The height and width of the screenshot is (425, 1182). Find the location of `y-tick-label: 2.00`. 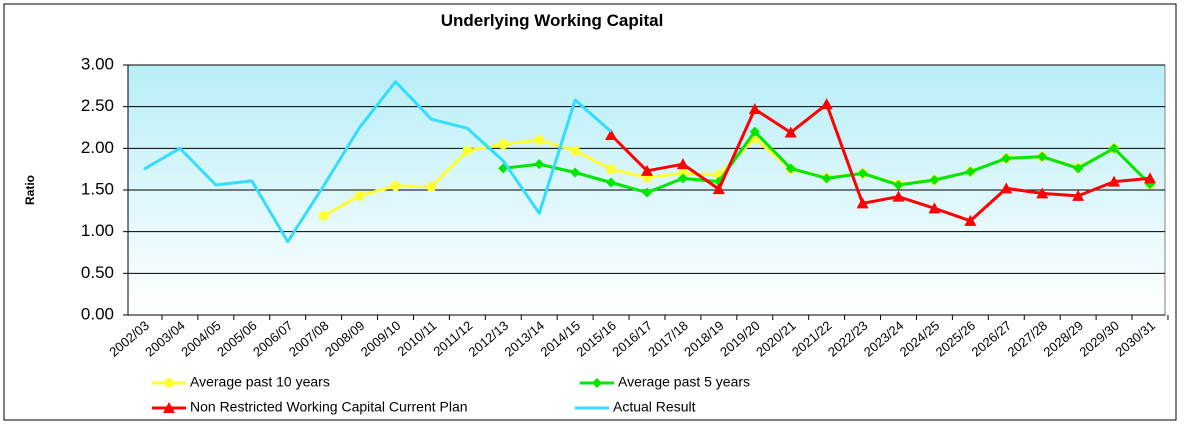

y-tick-label: 2.00 is located at coordinates (97, 147).